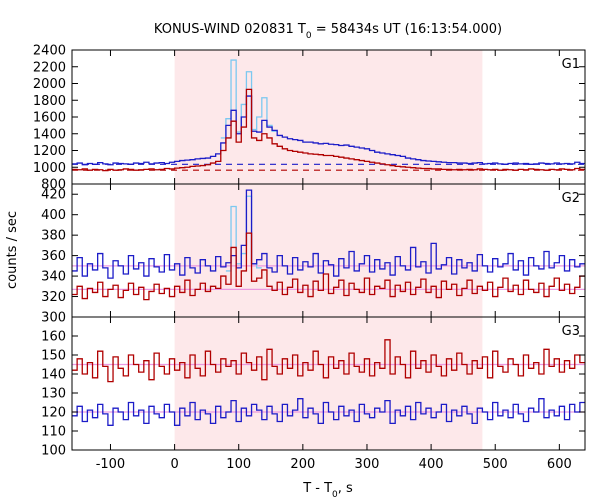 The image size is (600, 500). What do you see at coordinates (53, 256) in the screenshot?
I see `y-tick-label: 360` at bounding box center [53, 256].